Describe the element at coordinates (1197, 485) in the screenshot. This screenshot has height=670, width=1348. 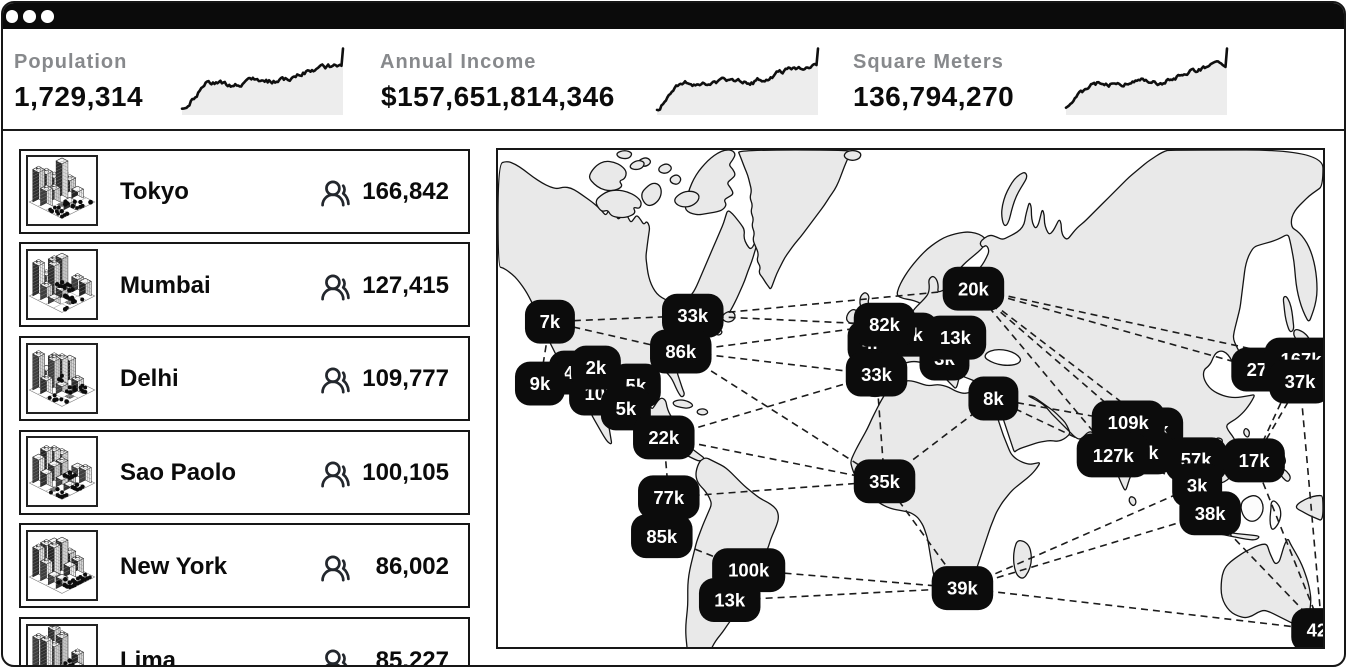
I see `svg-text: 3k` at that location.